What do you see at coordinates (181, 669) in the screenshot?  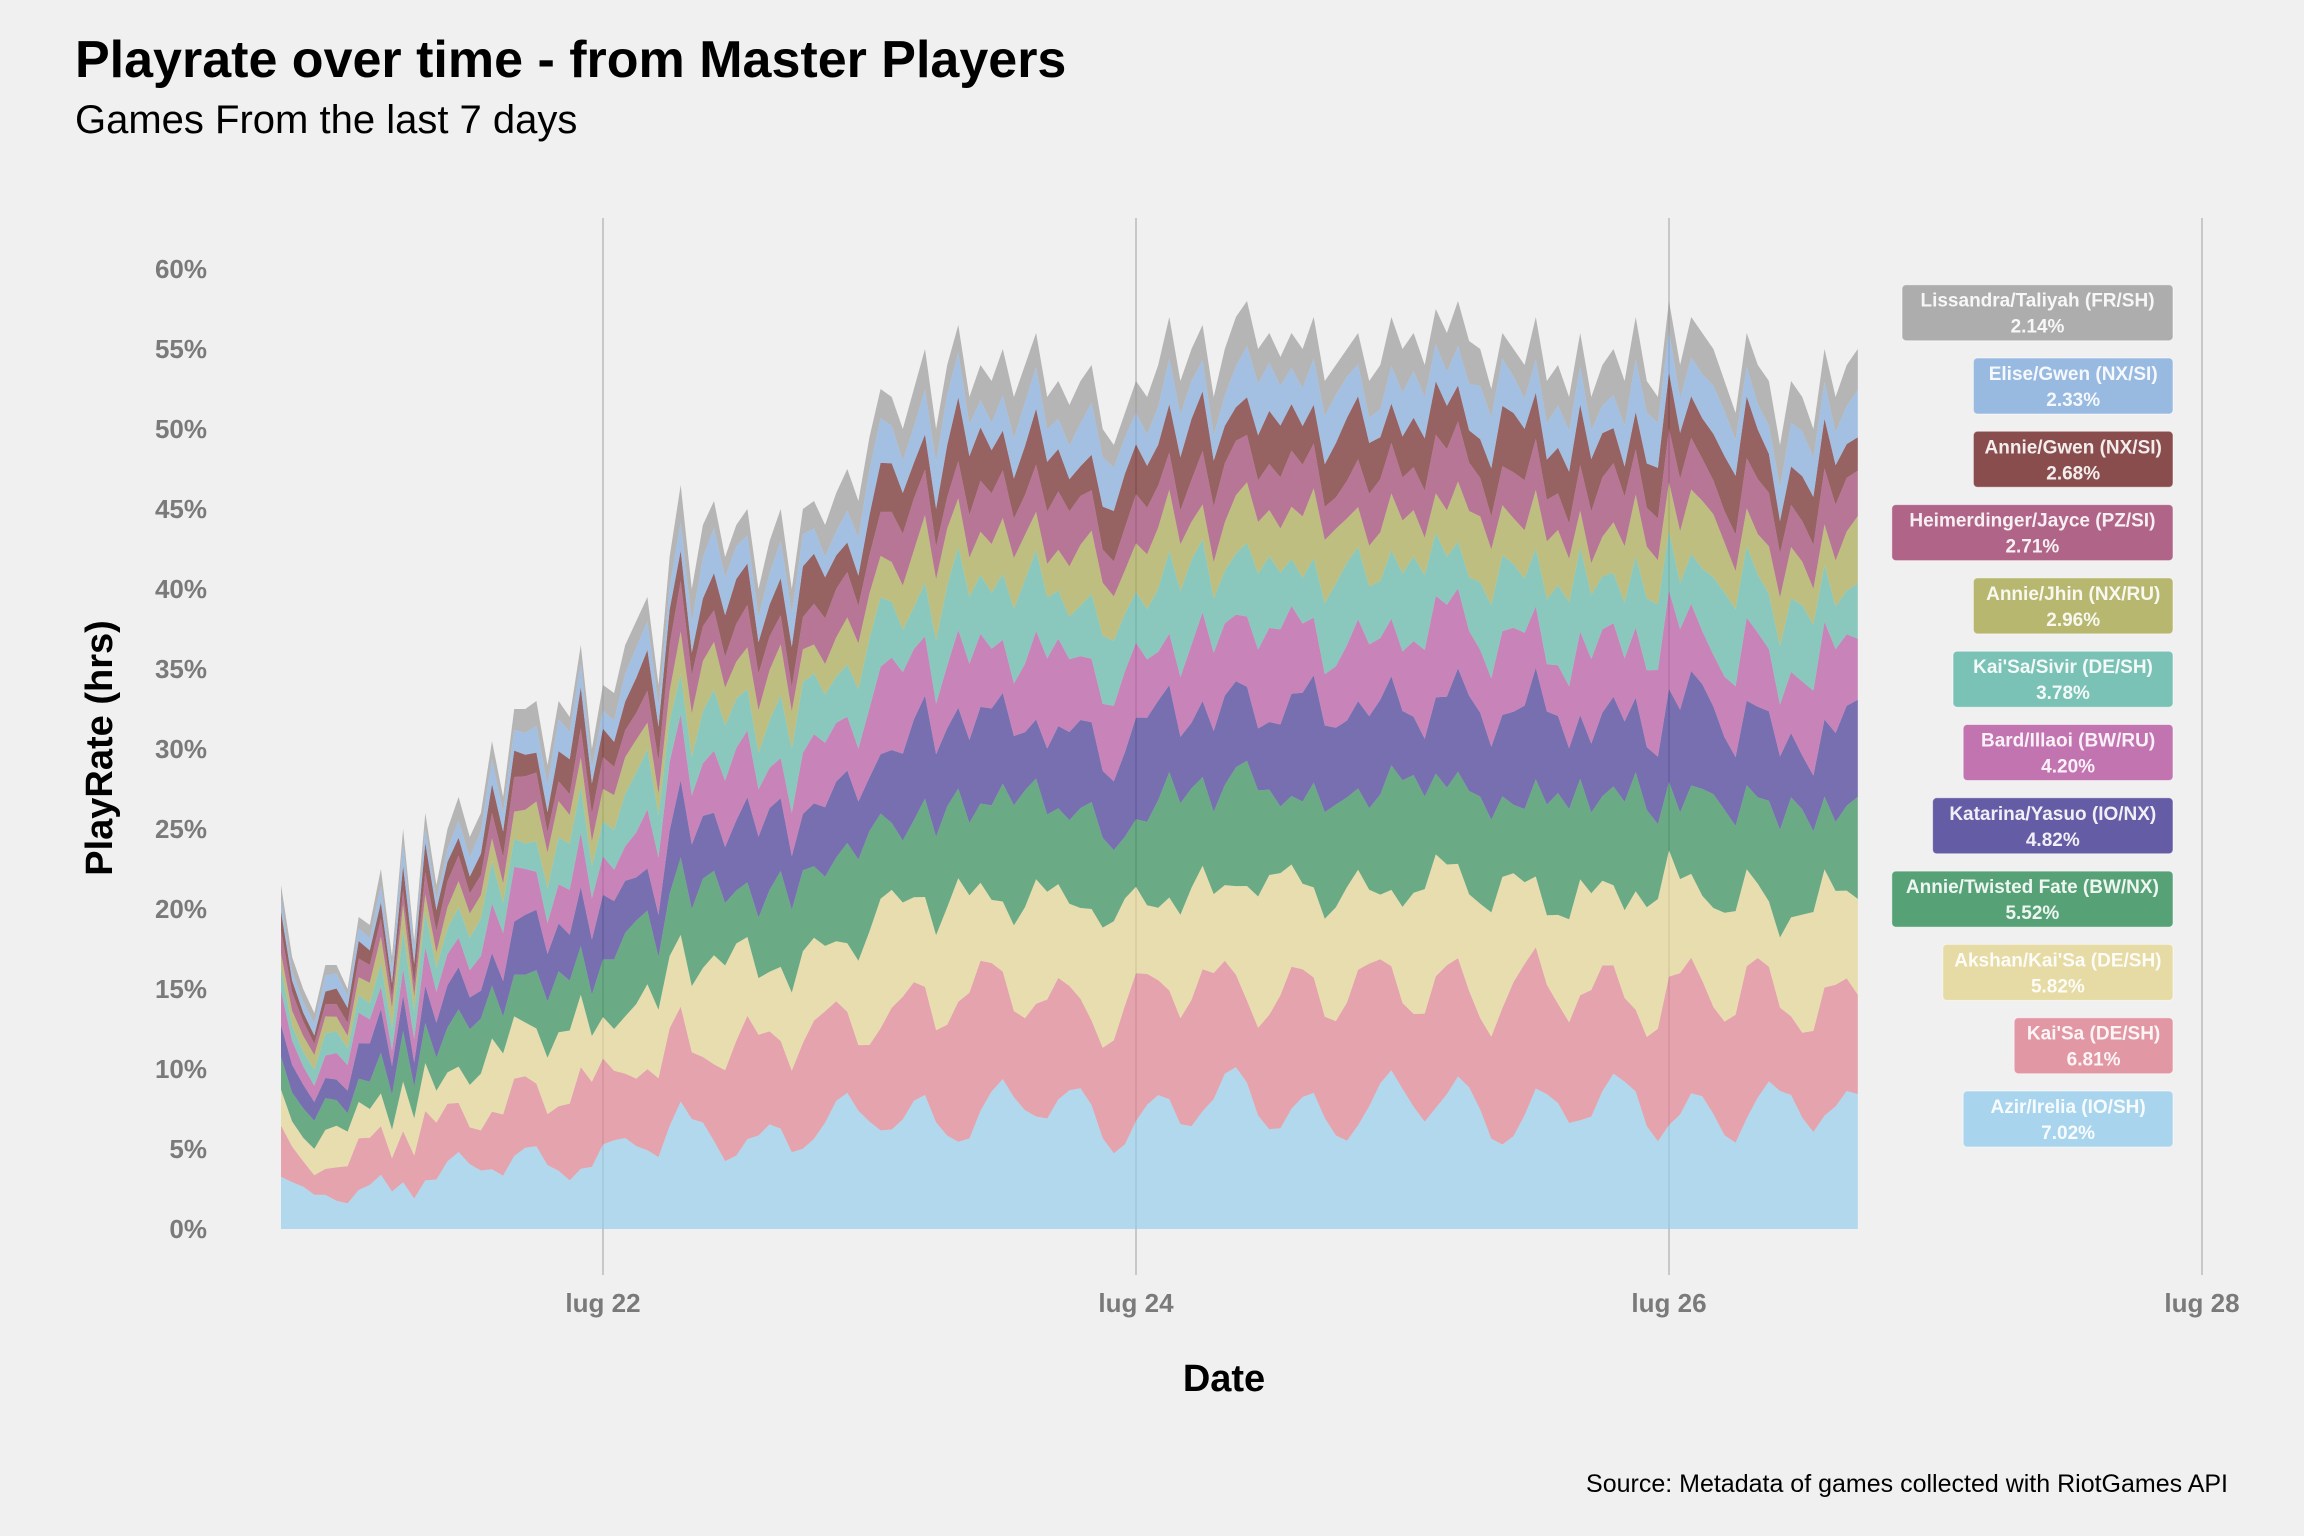 I see `y-tick-label: 35%` at bounding box center [181, 669].